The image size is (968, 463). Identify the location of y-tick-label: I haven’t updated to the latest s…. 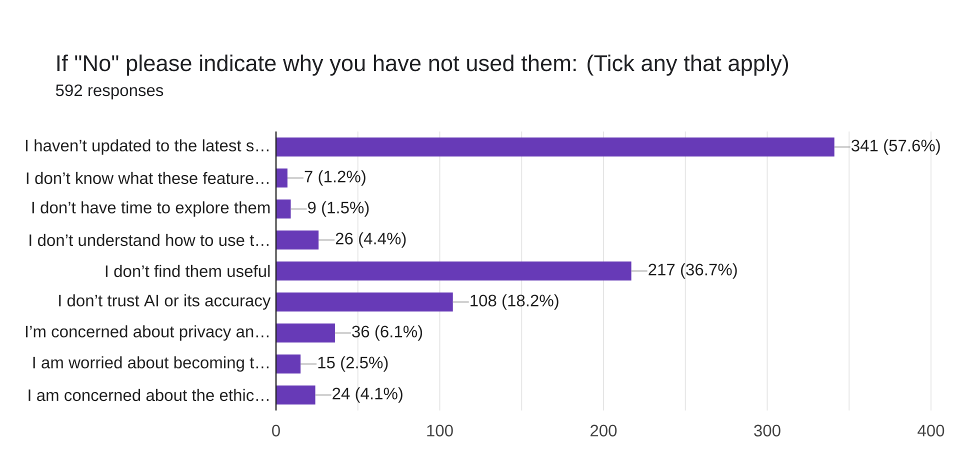
(147, 147).